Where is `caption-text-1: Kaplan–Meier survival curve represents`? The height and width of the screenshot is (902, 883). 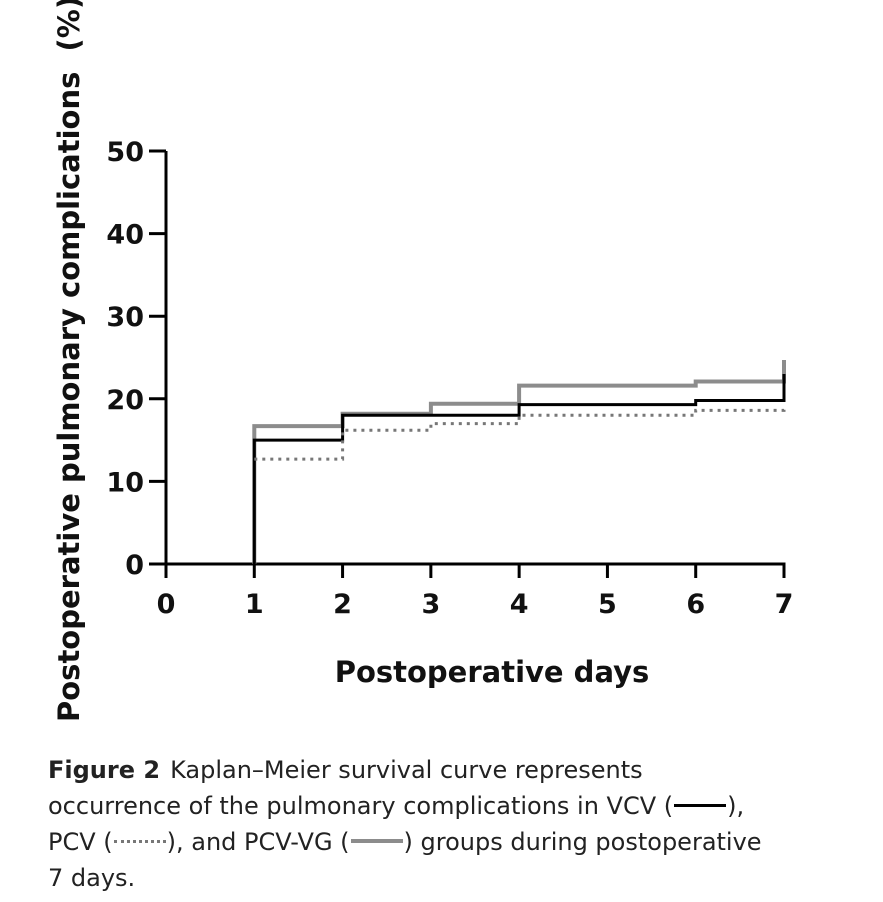 caption-text-1: Kaplan–Meier survival curve represents is located at coordinates (406, 770).